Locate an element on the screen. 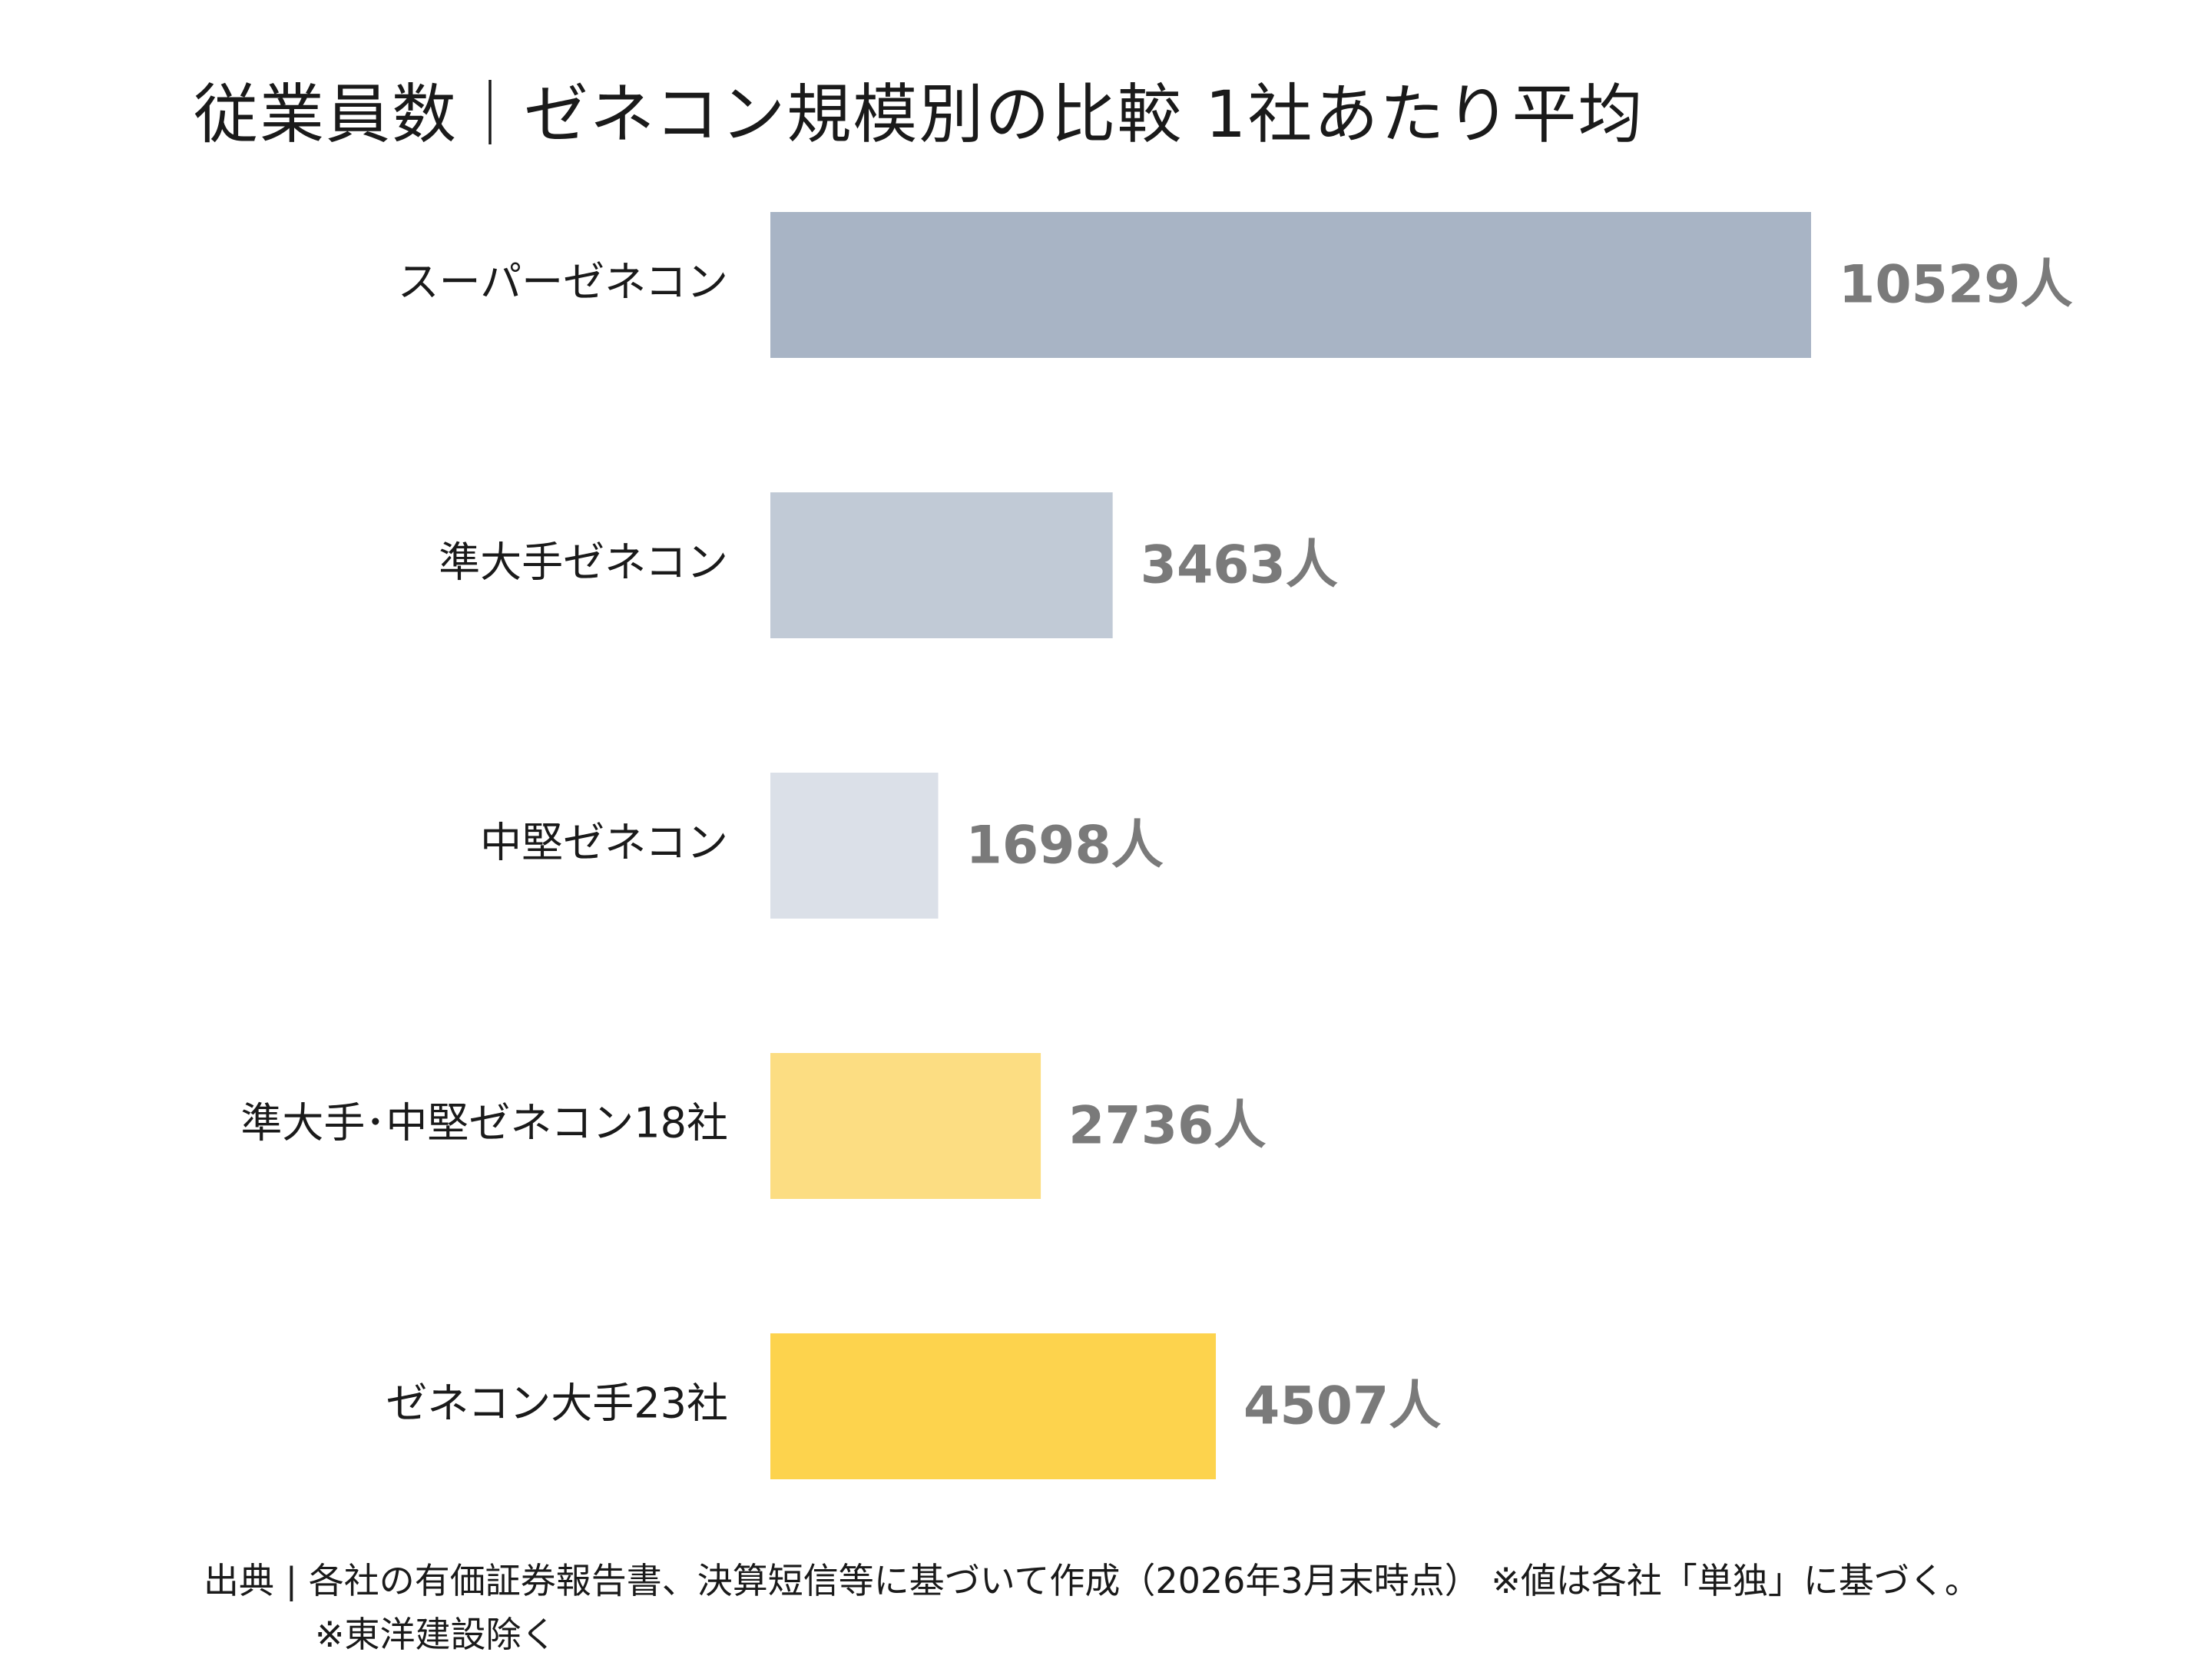  value-label-1: 3463人 is located at coordinates (1240, 566).